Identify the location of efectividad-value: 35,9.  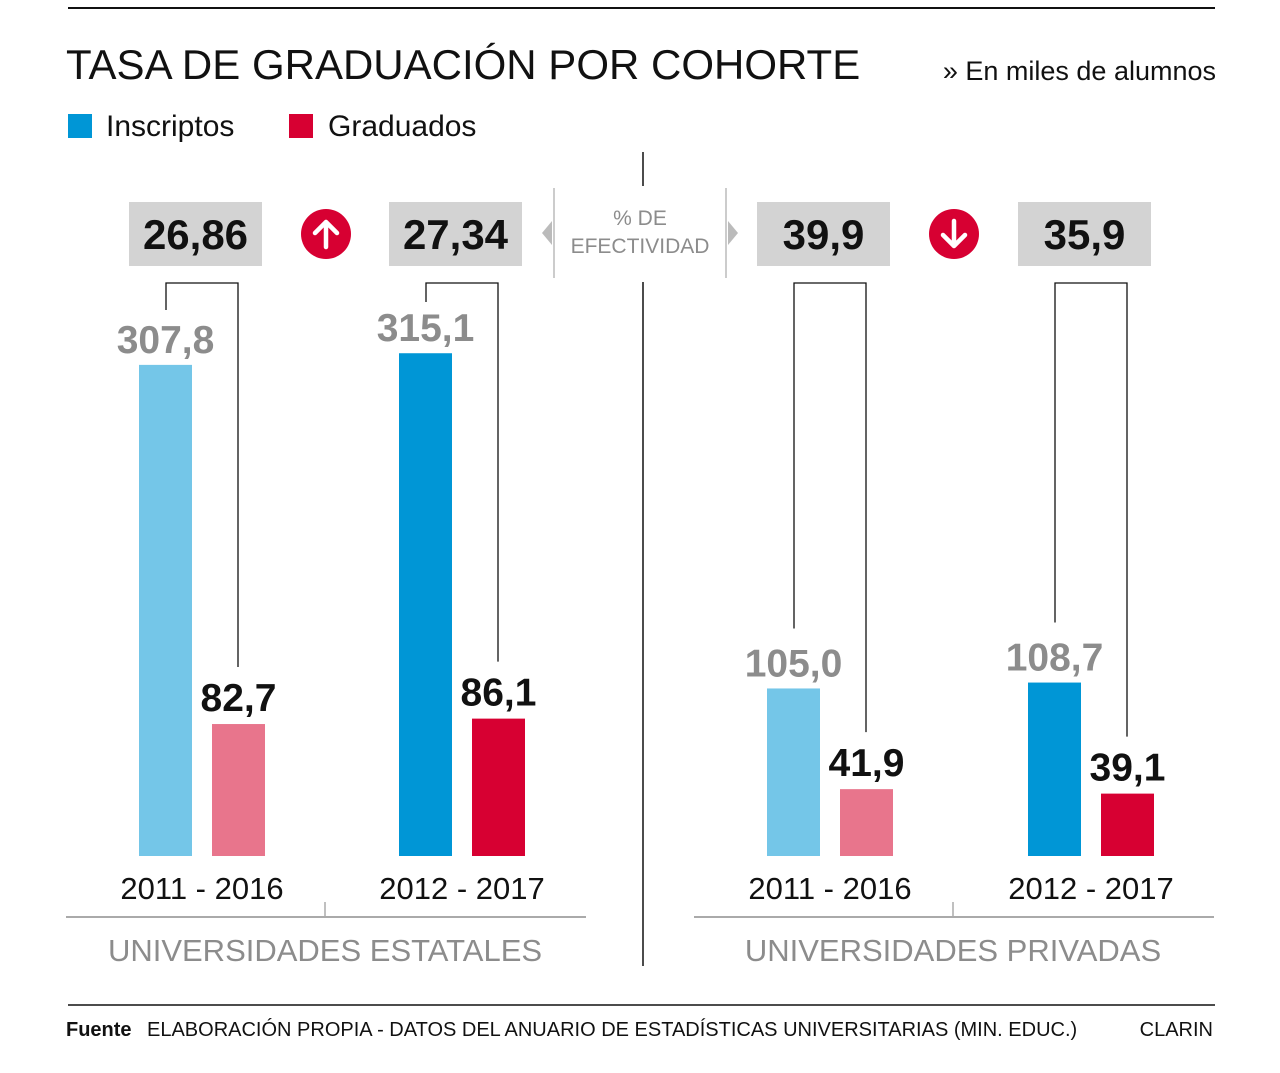
(1085, 234).